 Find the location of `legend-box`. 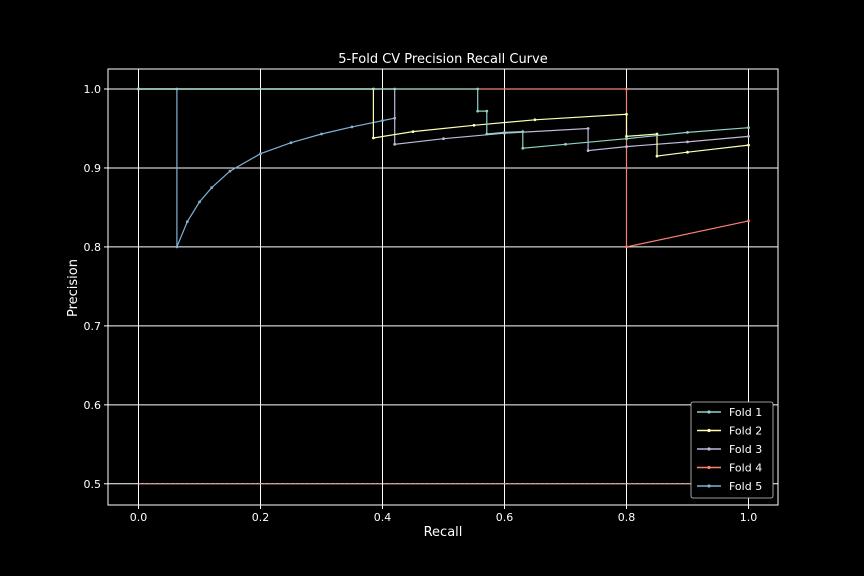

legend-box is located at coordinates (732, 450).